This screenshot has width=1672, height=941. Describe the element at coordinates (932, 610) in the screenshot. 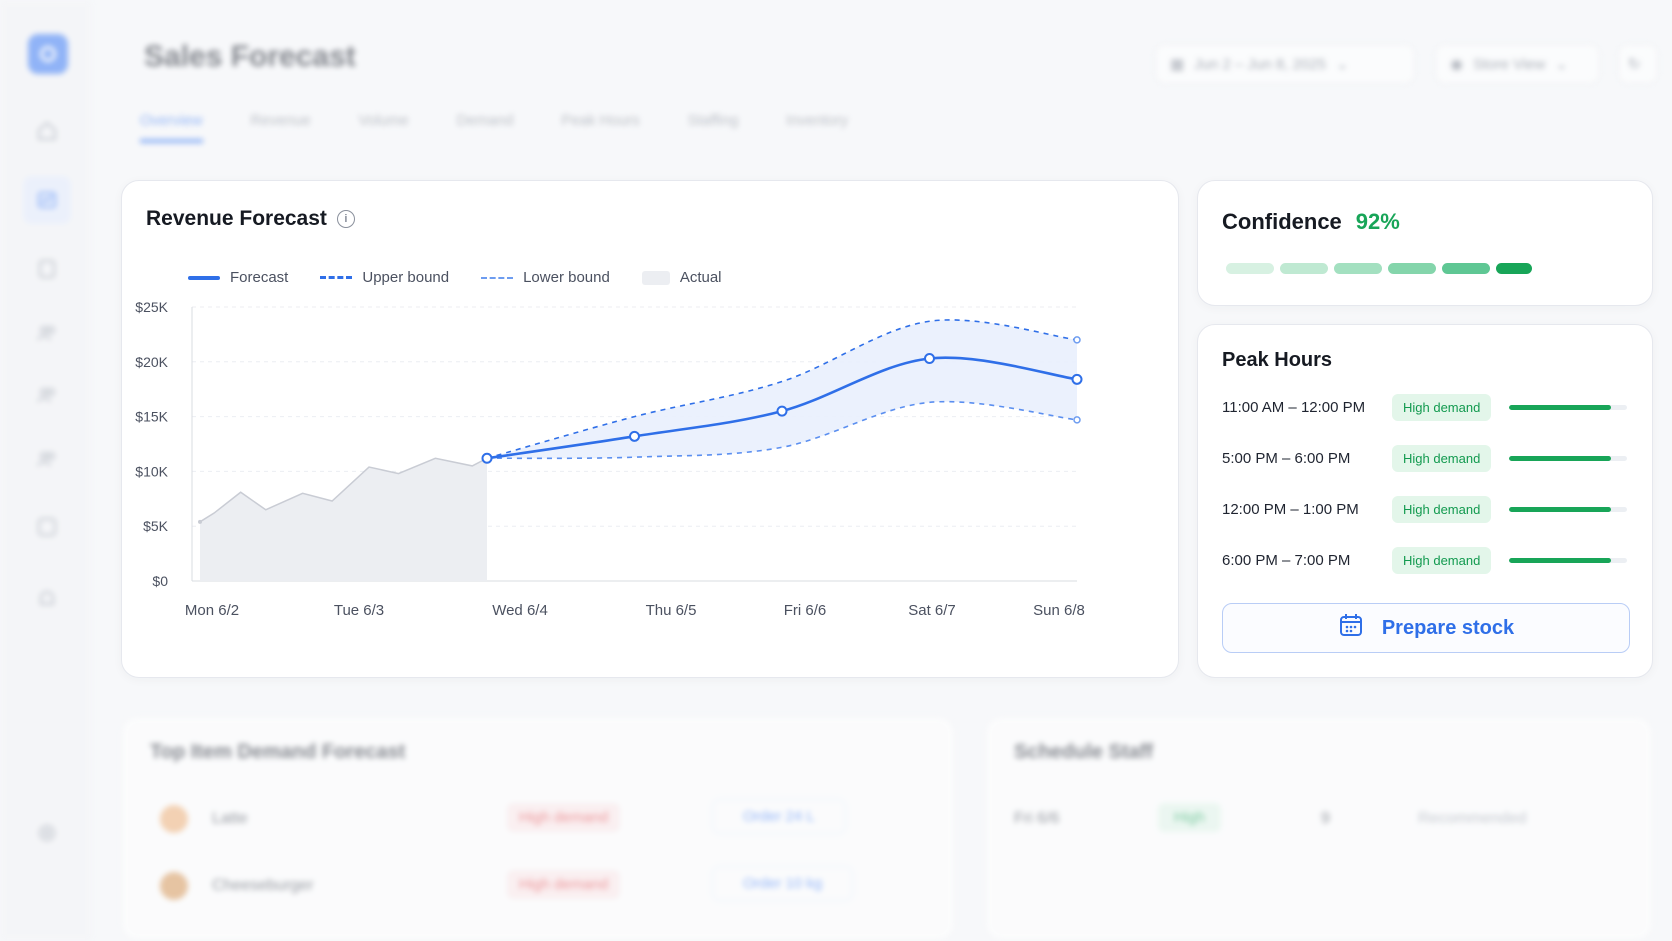

I see `x-tick-label: Sat 6/7` at that location.